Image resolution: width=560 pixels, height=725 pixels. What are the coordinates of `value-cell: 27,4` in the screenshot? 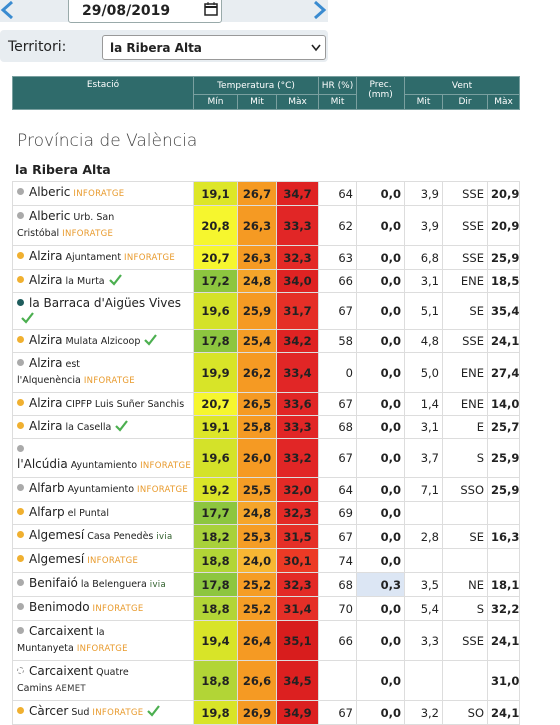 It's located at (503, 372).